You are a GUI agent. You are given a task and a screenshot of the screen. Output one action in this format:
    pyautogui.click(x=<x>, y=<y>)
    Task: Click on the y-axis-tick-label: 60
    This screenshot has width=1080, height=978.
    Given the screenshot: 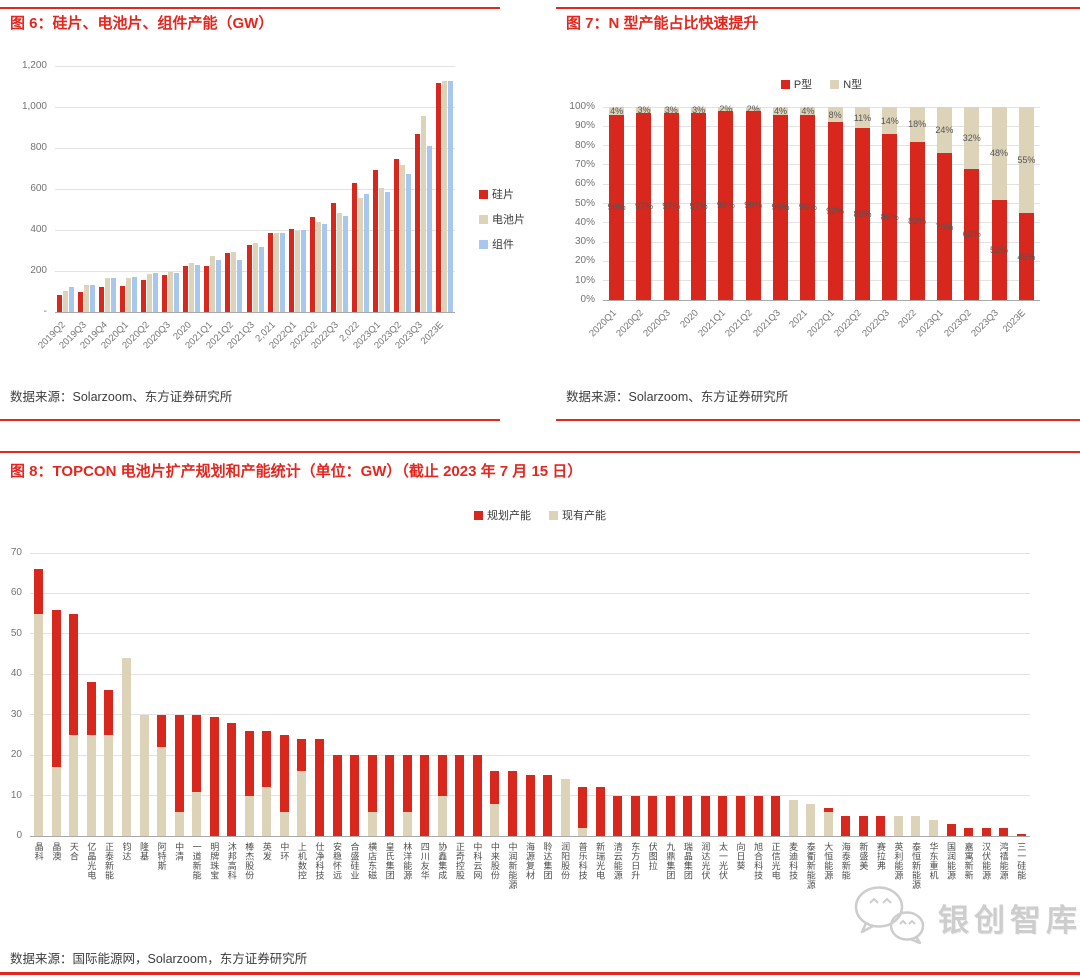 What is the action you would take?
    pyautogui.click(x=16, y=593)
    